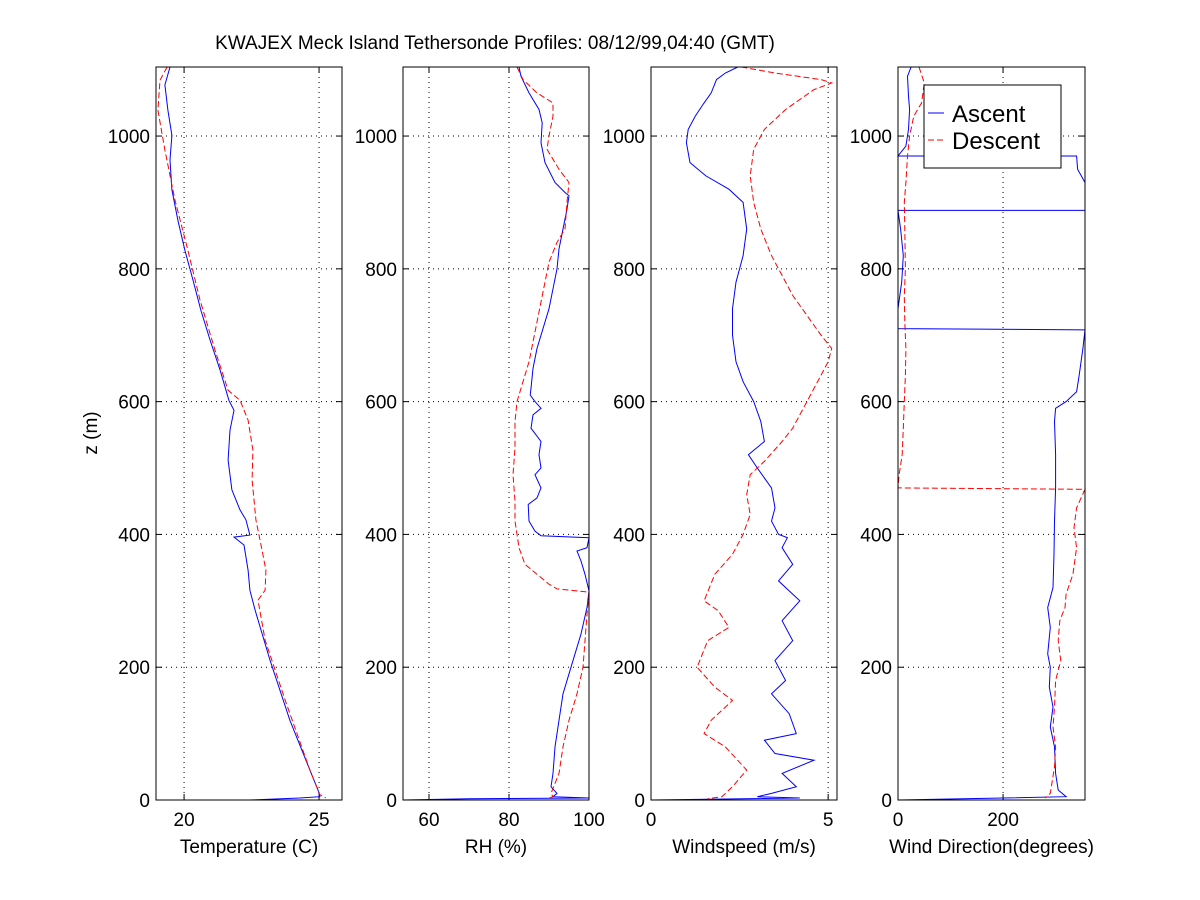  I want to click on legend-box, so click(992, 126).